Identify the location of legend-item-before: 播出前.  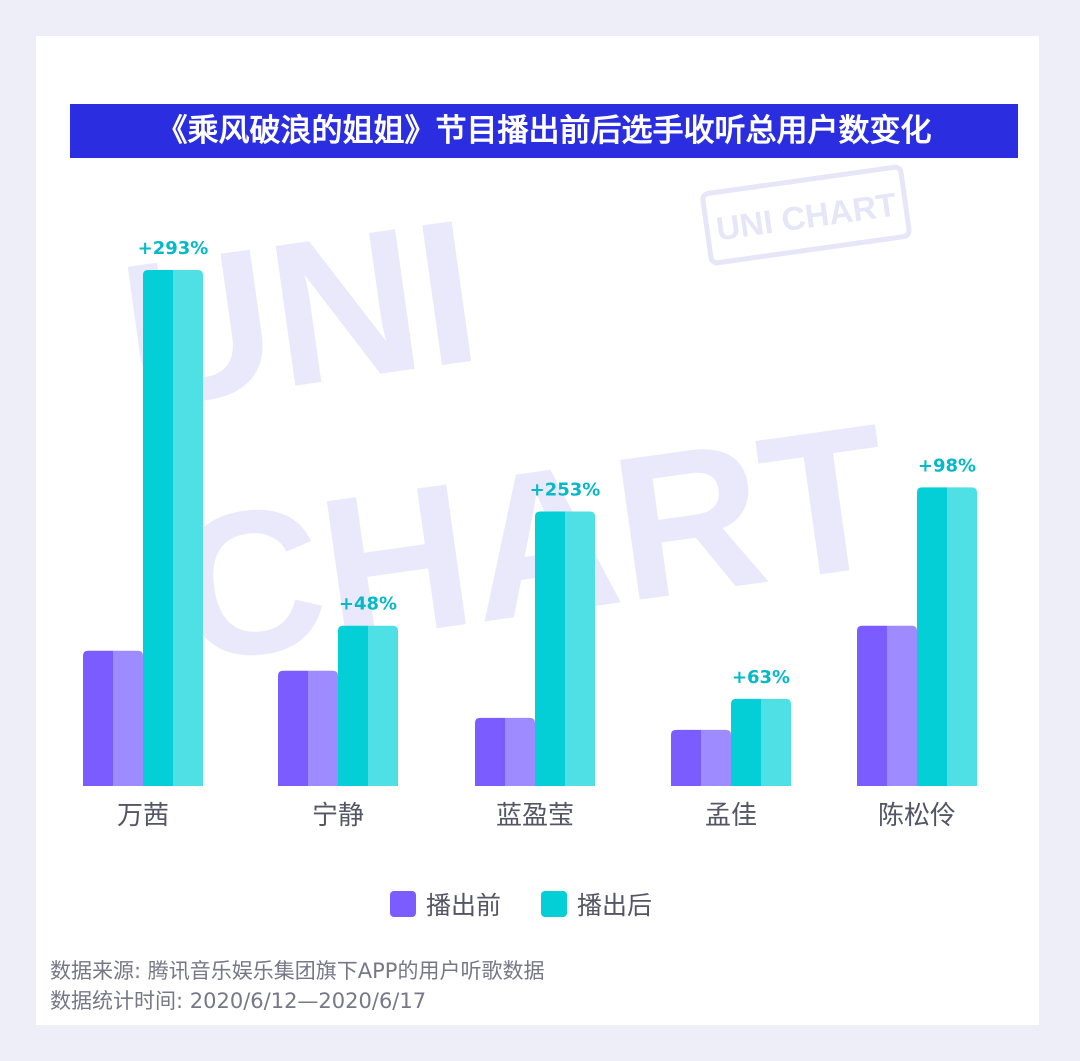
(445, 904).